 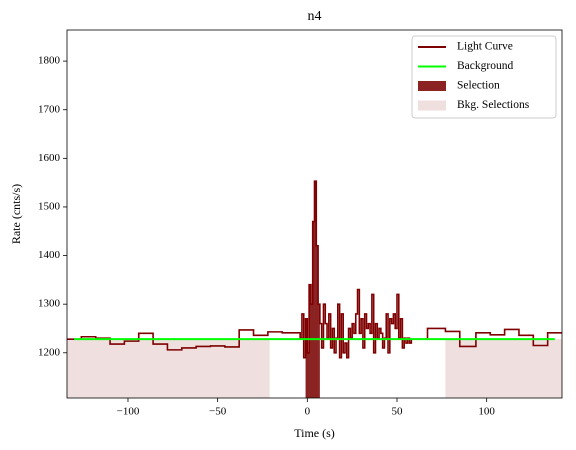 I want to click on legend-label: Background, so click(x=485, y=66).